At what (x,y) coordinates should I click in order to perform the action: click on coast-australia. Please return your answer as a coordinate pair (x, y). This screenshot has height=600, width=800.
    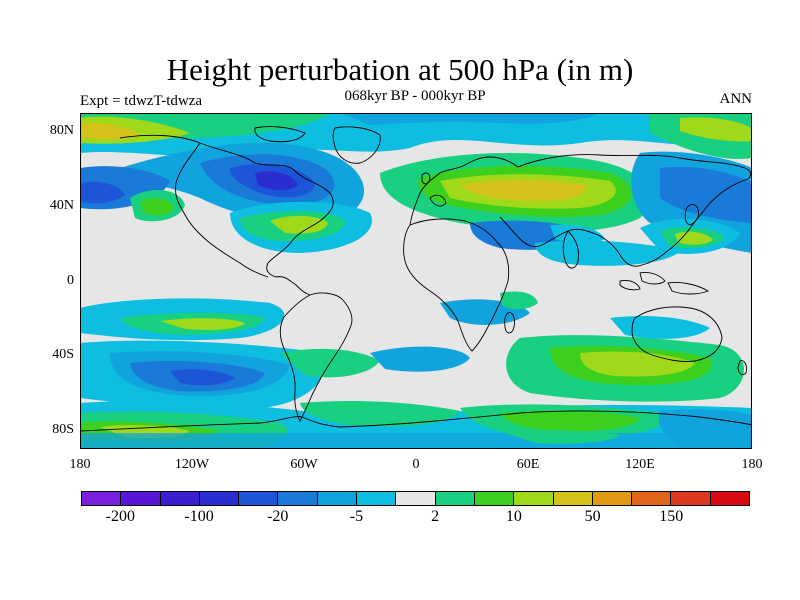
    Looking at the image, I should click on (677, 334).